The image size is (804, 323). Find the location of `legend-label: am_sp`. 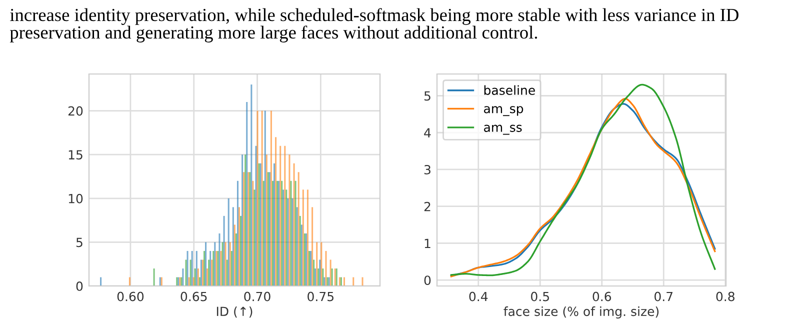

legend-label: am_sp is located at coordinates (504, 111).